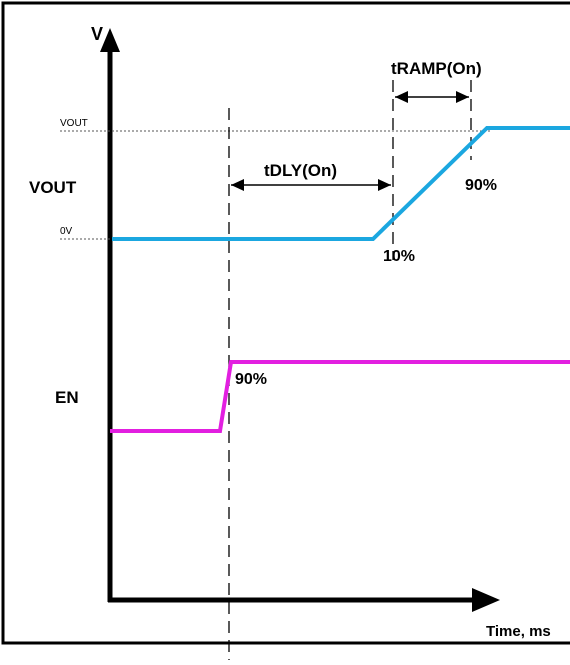 The height and width of the screenshot is (665, 570). What do you see at coordinates (518, 631) in the screenshot?
I see `x-axis-label: Time, ms` at bounding box center [518, 631].